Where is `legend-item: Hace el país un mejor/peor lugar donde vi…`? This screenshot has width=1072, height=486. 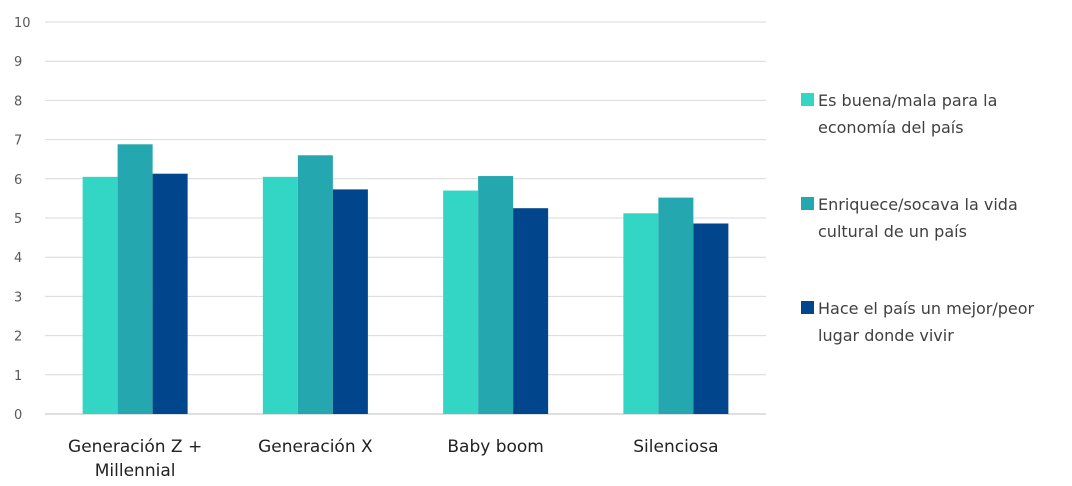
legend-item: Hace el país un mejor/peor lugar donde vi… is located at coordinates (918, 322).